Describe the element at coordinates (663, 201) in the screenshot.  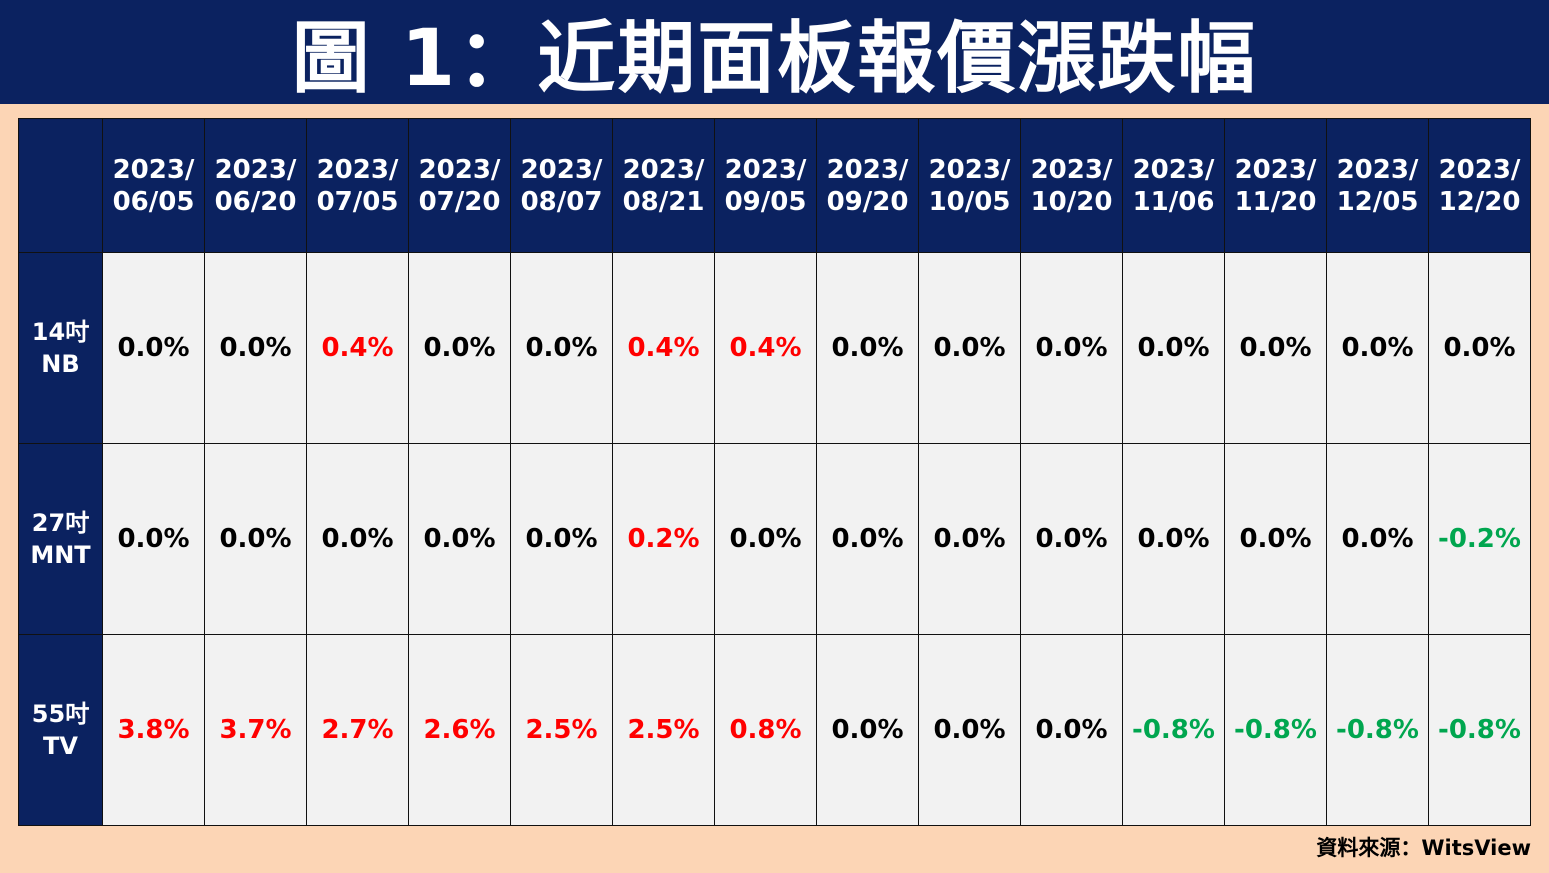
I see `column-header-date: 08/21` at that location.